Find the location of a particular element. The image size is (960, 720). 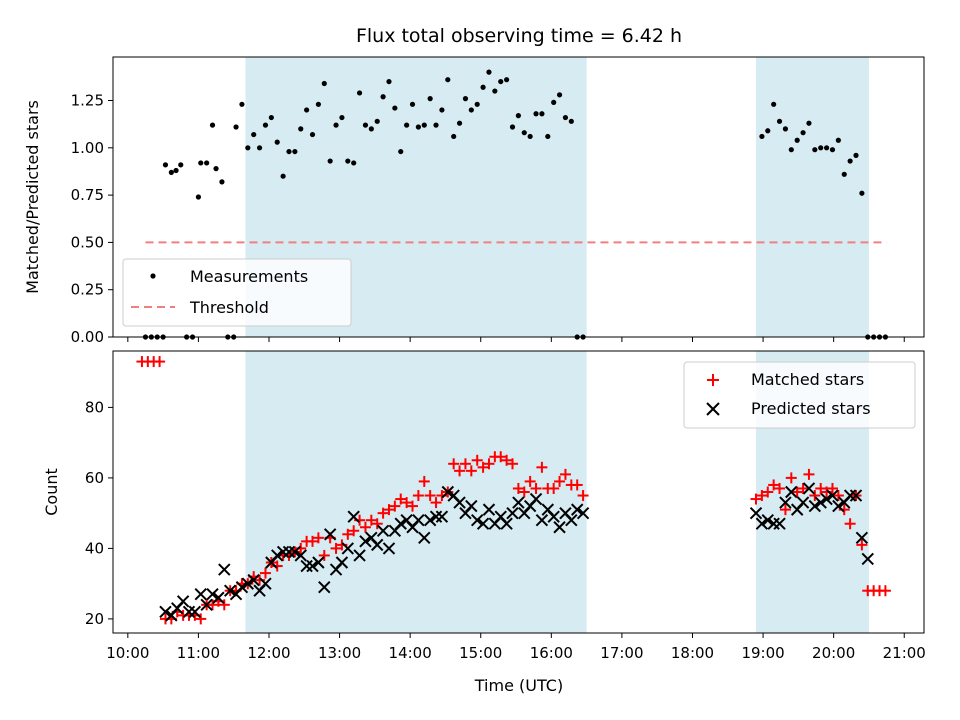

x-tick-label: 14:00 is located at coordinates (410, 653).